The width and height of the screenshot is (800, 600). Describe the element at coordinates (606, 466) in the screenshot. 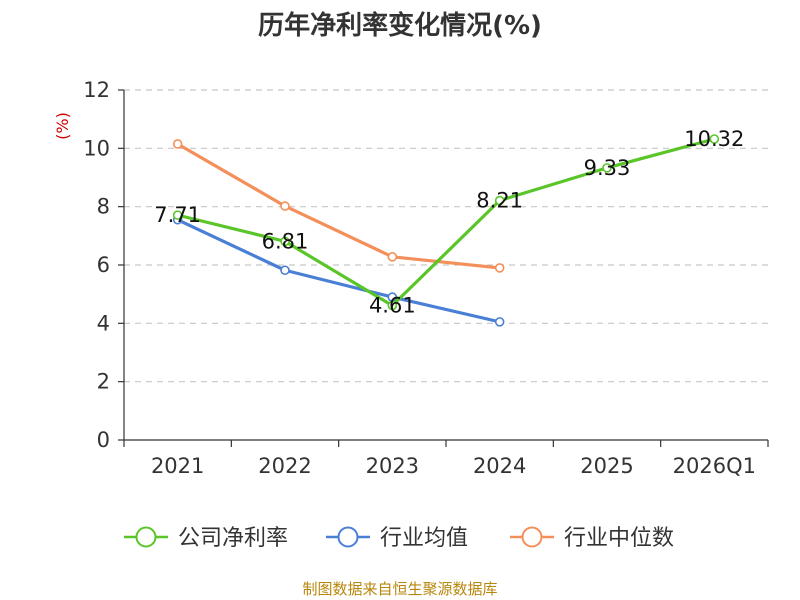

I see `x-tick-label: 2025` at that location.